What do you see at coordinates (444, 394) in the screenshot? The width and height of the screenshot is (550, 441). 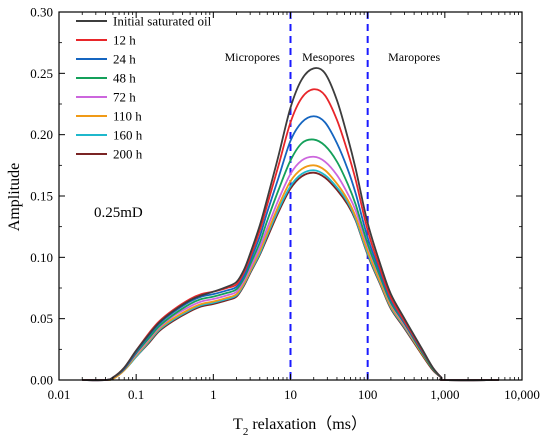 I see `x-tick-label: 1,000` at bounding box center [444, 394].